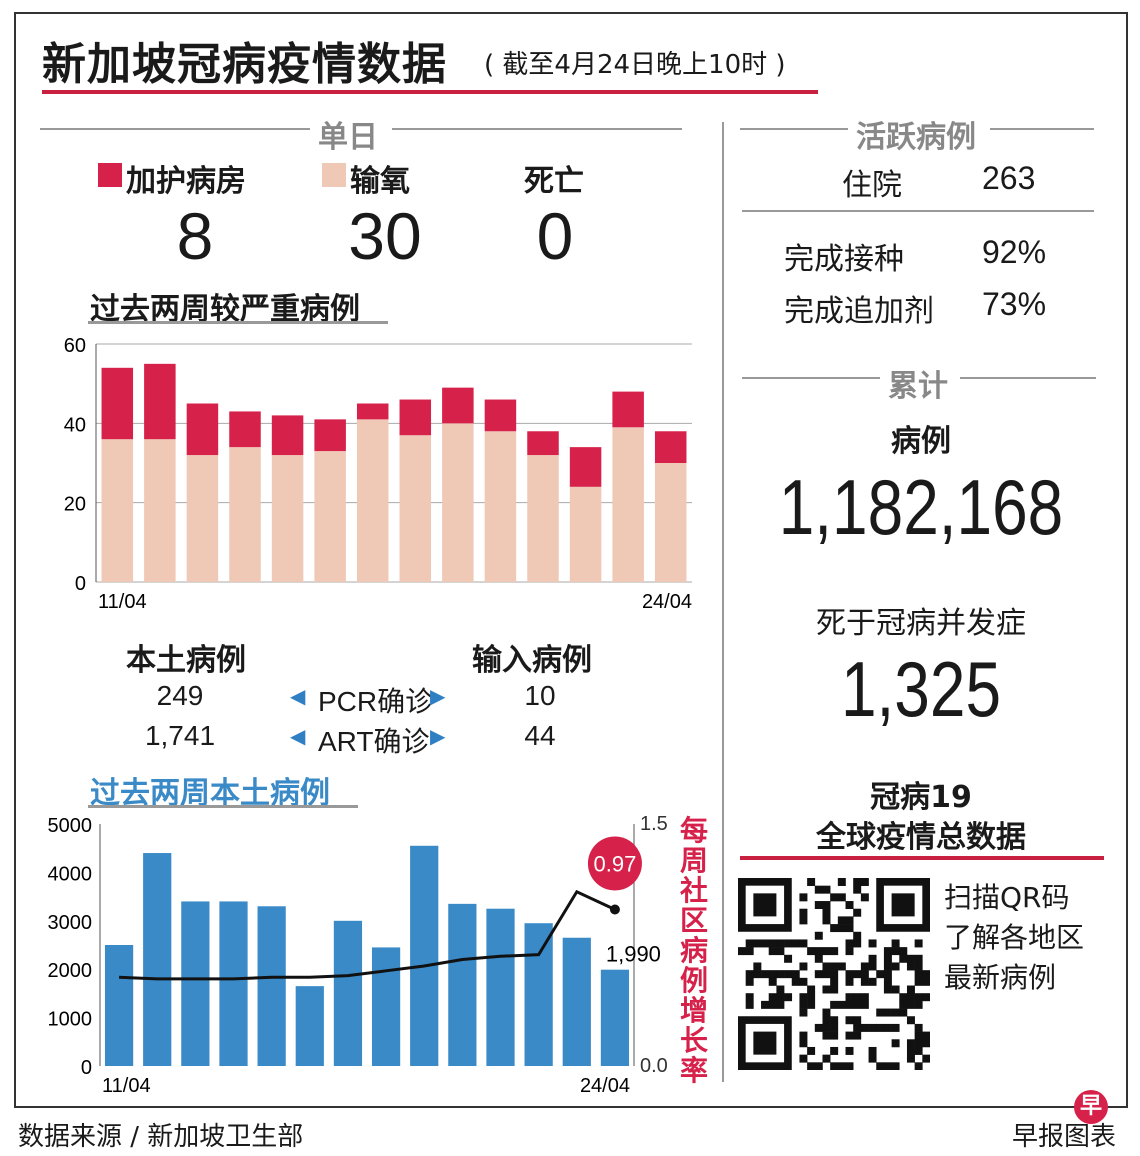 This screenshot has width=1140, height=1156. I want to click on cumulative-divider-left, so click(811, 378).